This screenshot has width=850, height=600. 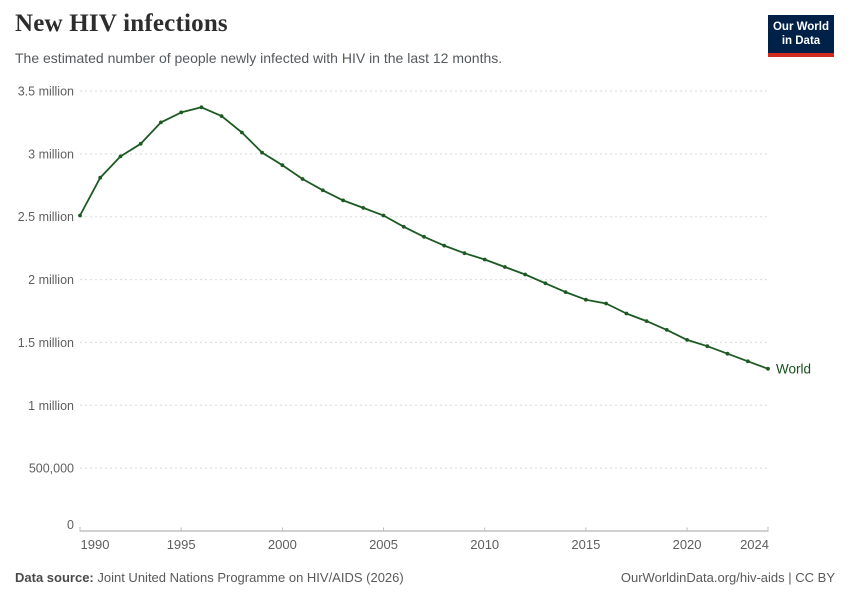 I want to click on x-axis-tick-label: 2024, so click(x=754, y=544).